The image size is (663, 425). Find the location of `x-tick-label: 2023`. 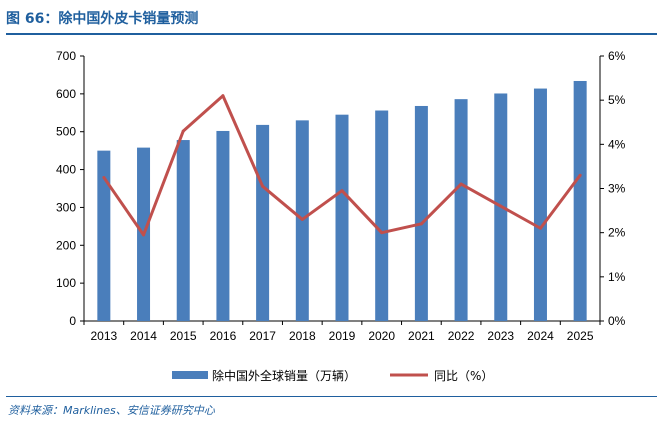

x-tick-label: 2023 is located at coordinates (500, 336).